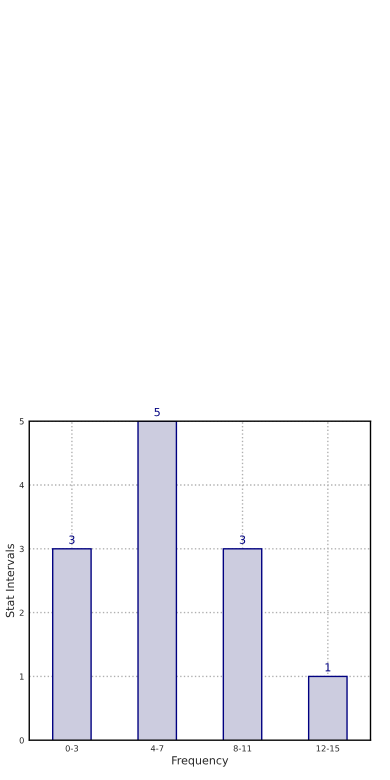 This screenshot has width=390, height=780. What do you see at coordinates (22, 677) in the screenshot?
I see `y-tick-label: 1` at bounding box center [22, 677].